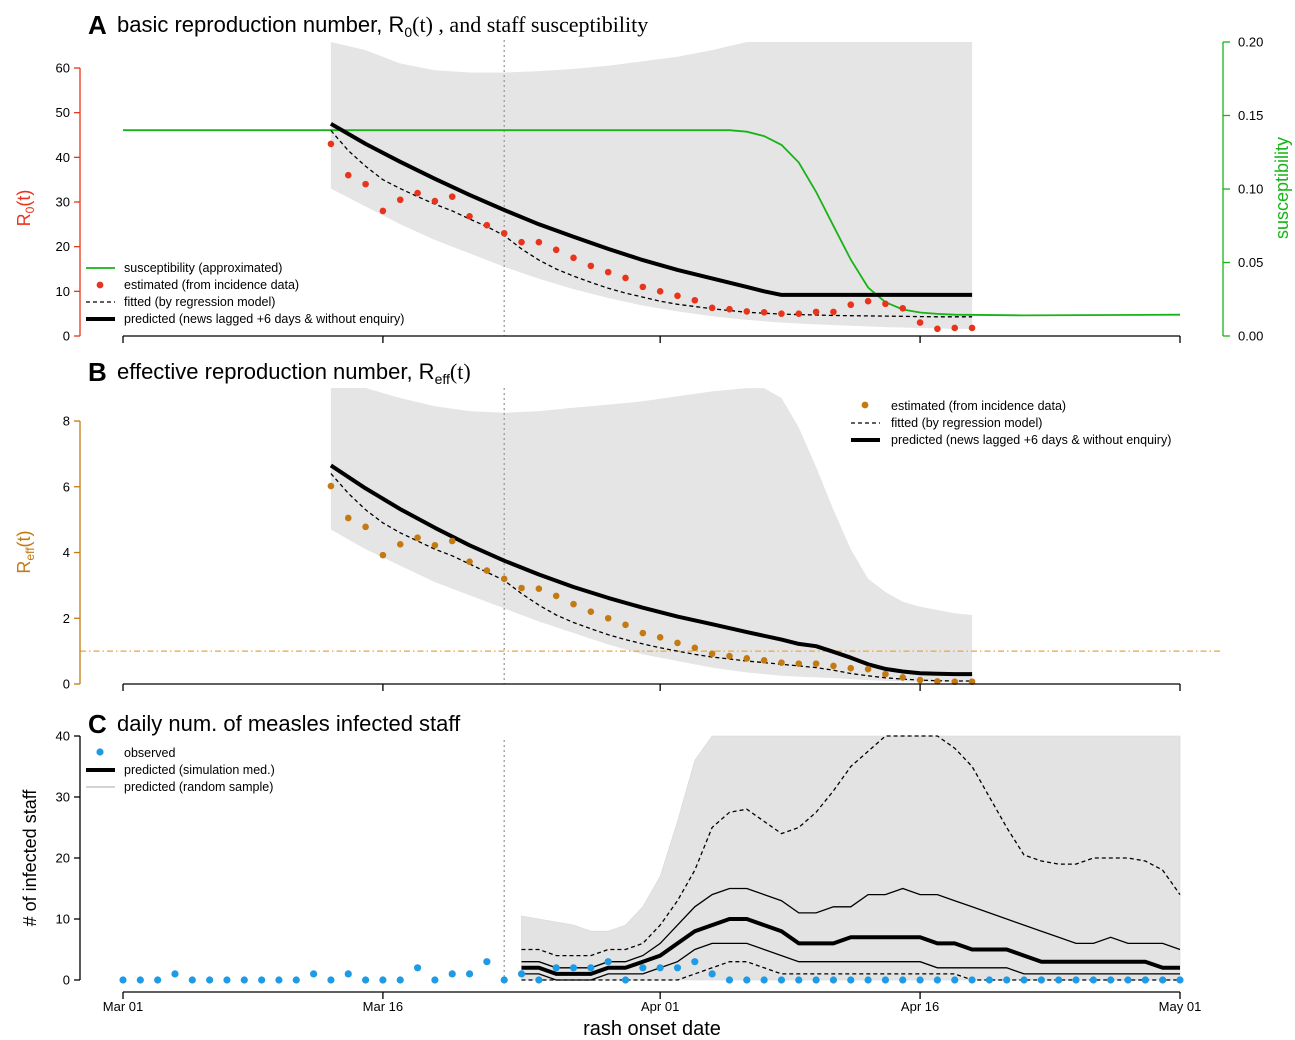  Describe the element at coordinates (25, 551) in the screenshot. I see `panel-b-ylabel: Reff(t)` at that location.